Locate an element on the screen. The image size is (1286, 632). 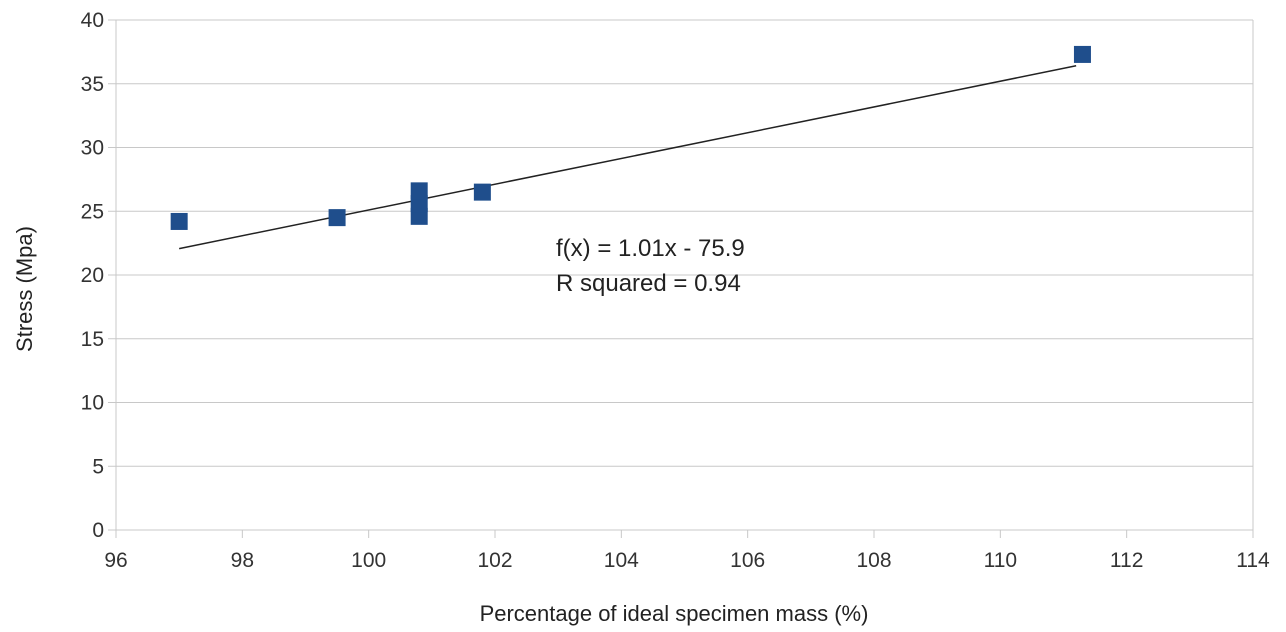
y-tick-label: 15 is located at coordinates (92, 339).